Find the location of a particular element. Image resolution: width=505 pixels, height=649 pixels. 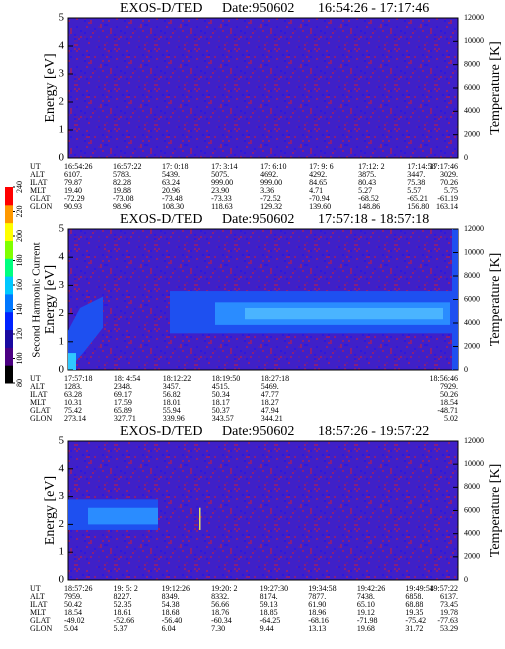

colorbar-tick-label: 120 is located at coordinates (19, 334).